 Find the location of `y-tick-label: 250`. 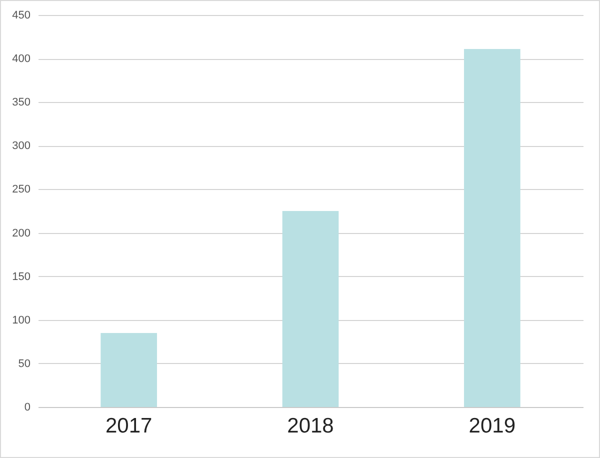

y-tick-label: 250 is located at coordinates (21, 190).